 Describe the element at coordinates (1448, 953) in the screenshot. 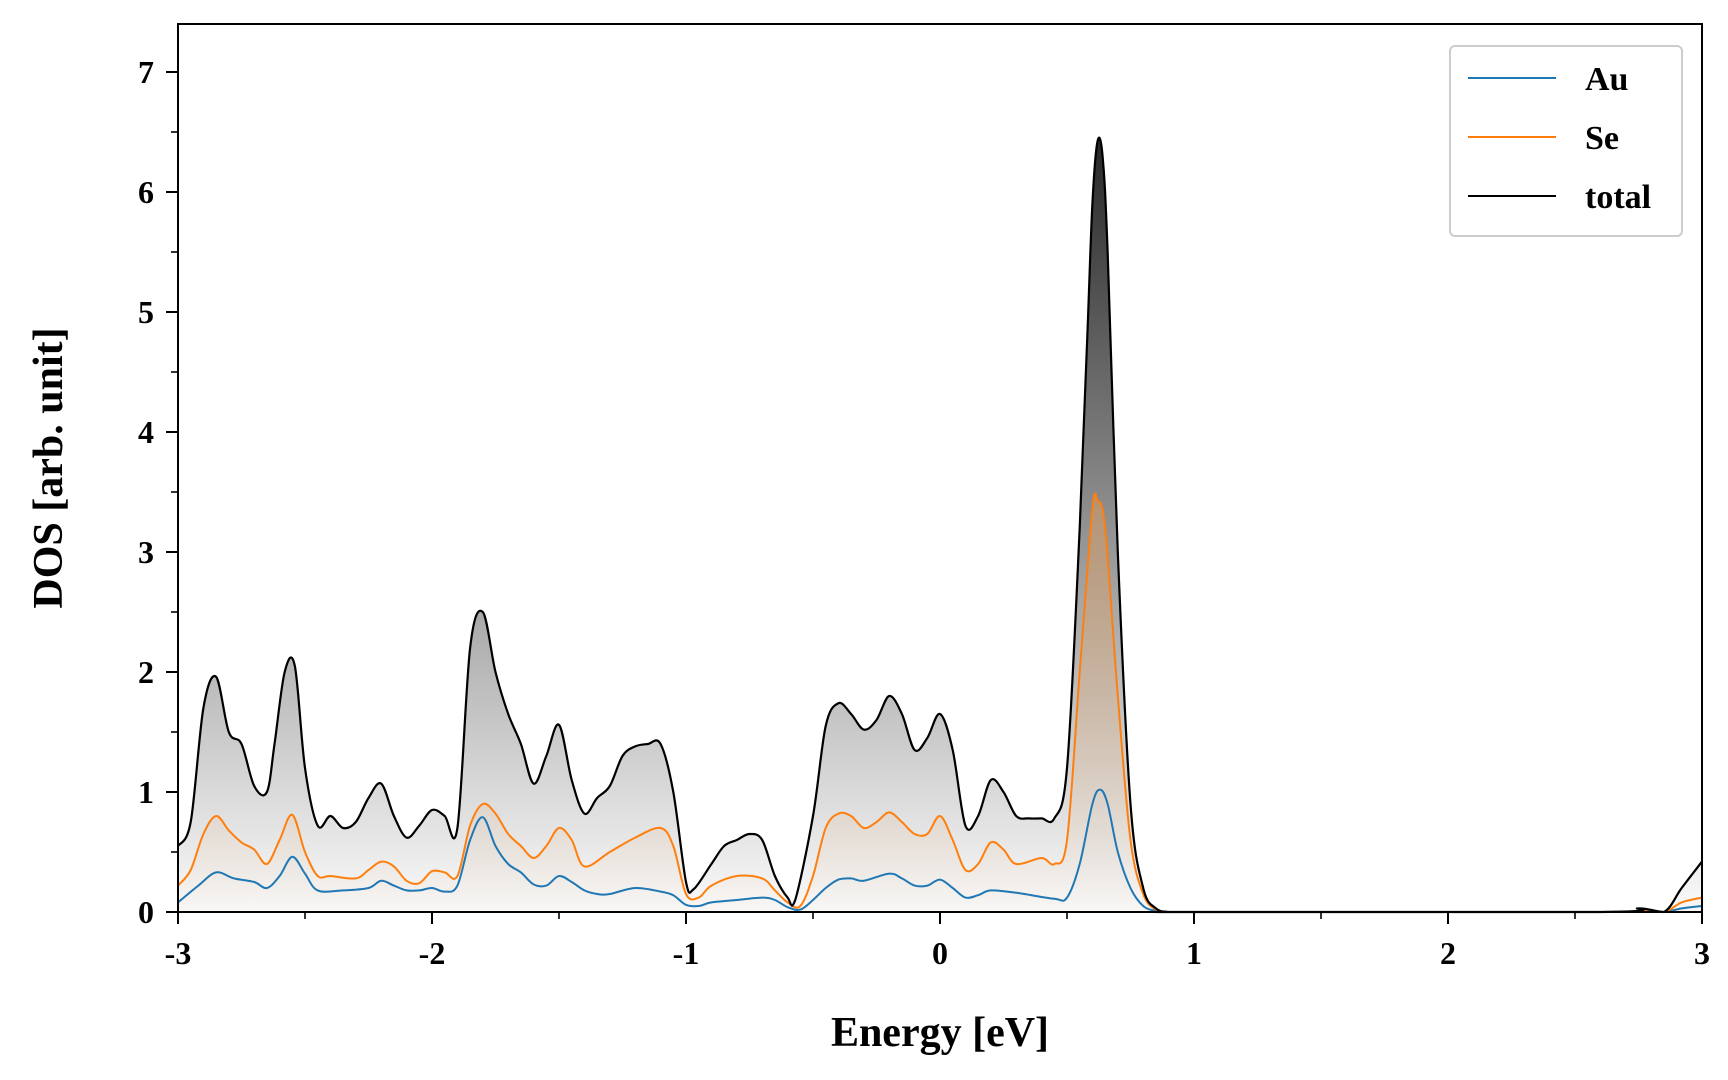

I see `x-tick-label: 2` at that location.